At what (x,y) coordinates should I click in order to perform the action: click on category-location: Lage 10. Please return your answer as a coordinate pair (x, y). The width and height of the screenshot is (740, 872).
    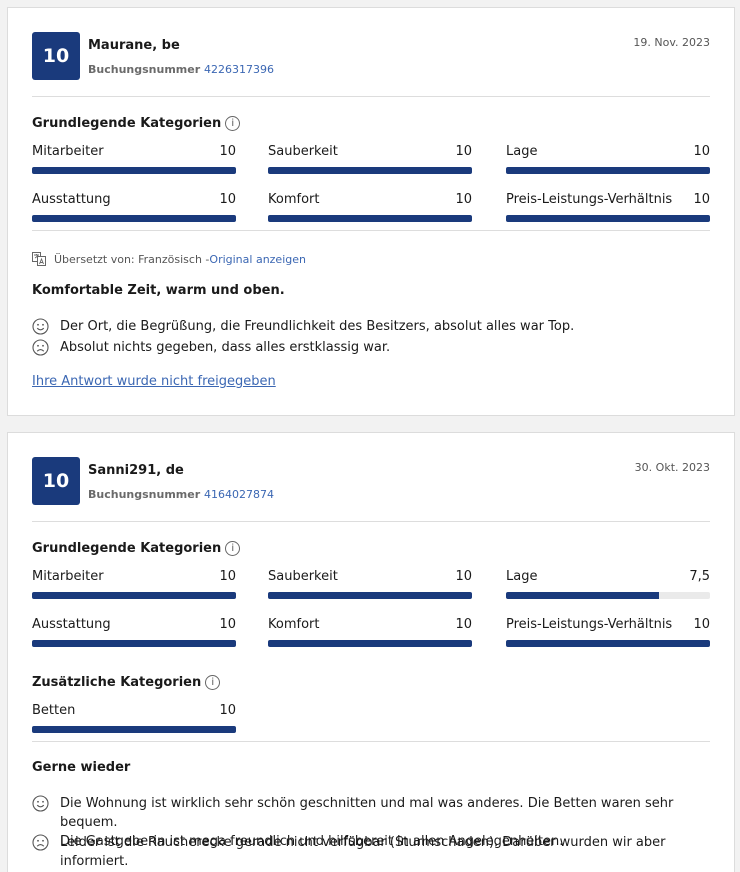
    Looking at the image, I should click on (608, 159).